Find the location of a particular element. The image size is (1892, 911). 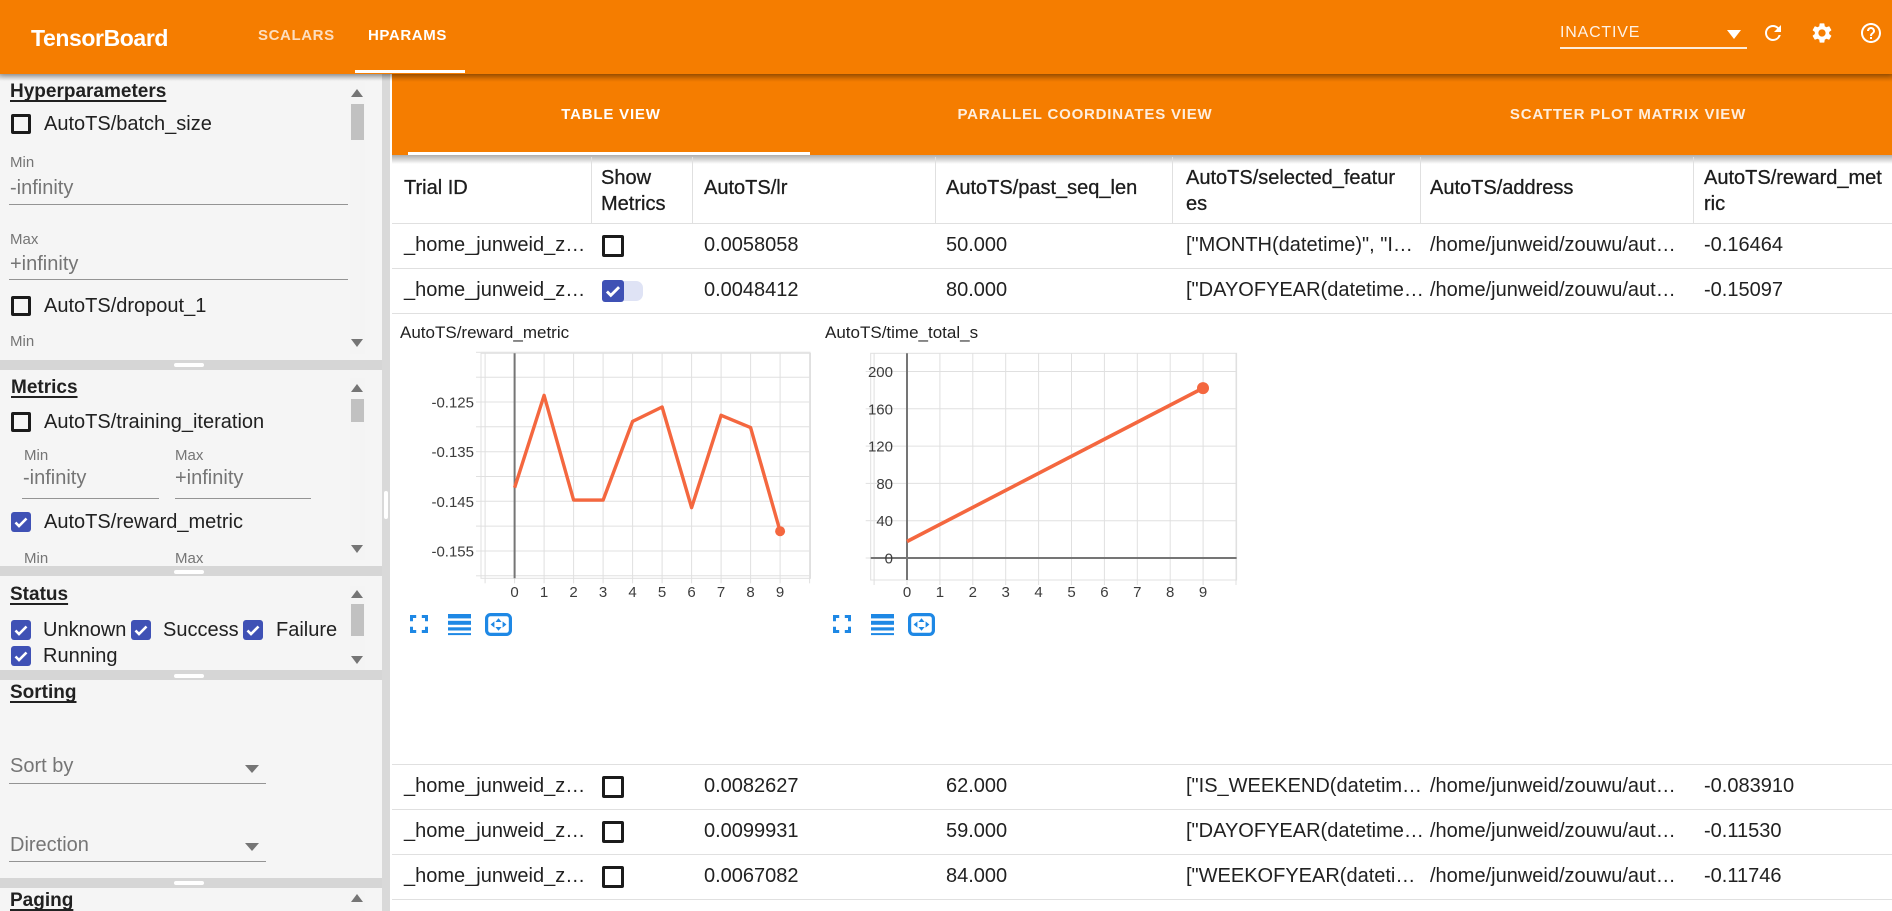

svg-text: 160 is located at coordinates (880, 409).